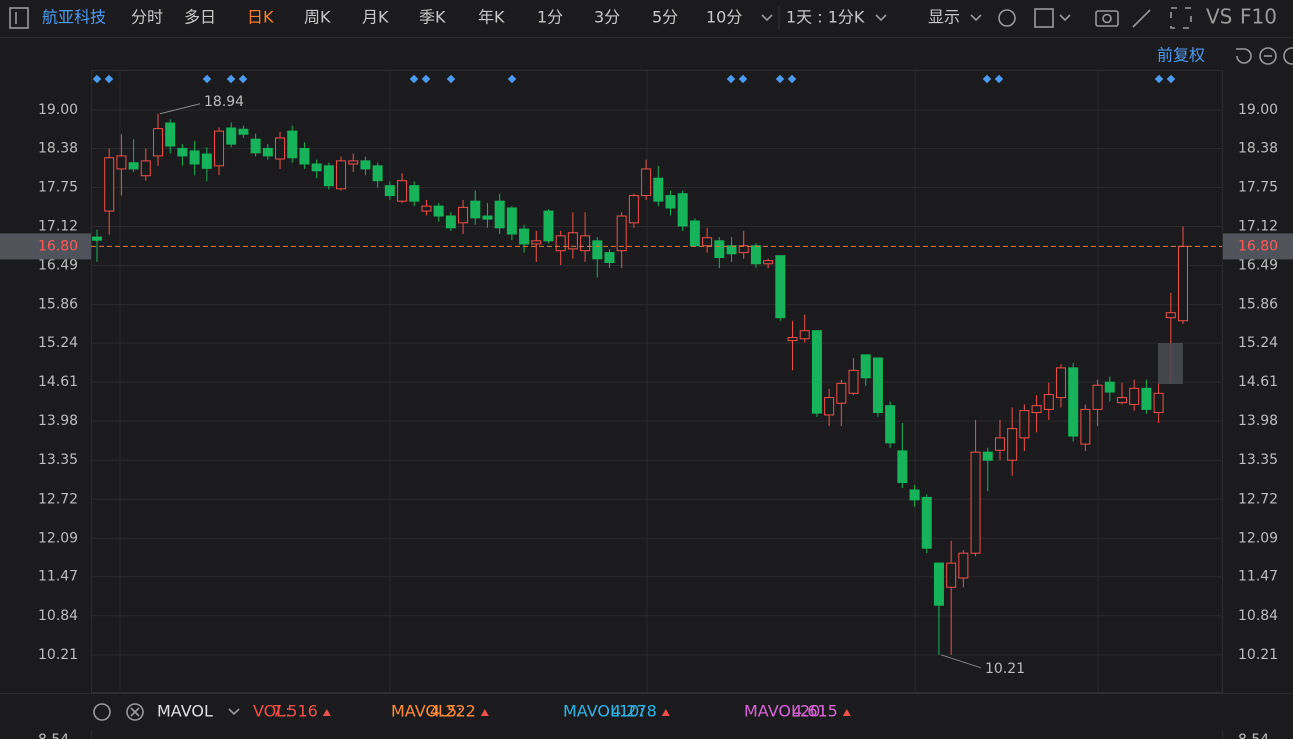 This screenshot has height=739, width=1293. Describe the element at coordinates (944, 17) in the screenshot. I see `display-menu: 显示` at that location.